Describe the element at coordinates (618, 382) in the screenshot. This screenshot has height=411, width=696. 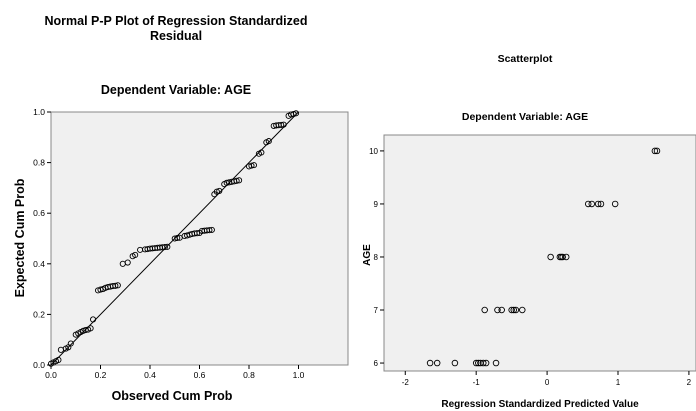
I see `scatter-x-tick-label: 1` at that location.